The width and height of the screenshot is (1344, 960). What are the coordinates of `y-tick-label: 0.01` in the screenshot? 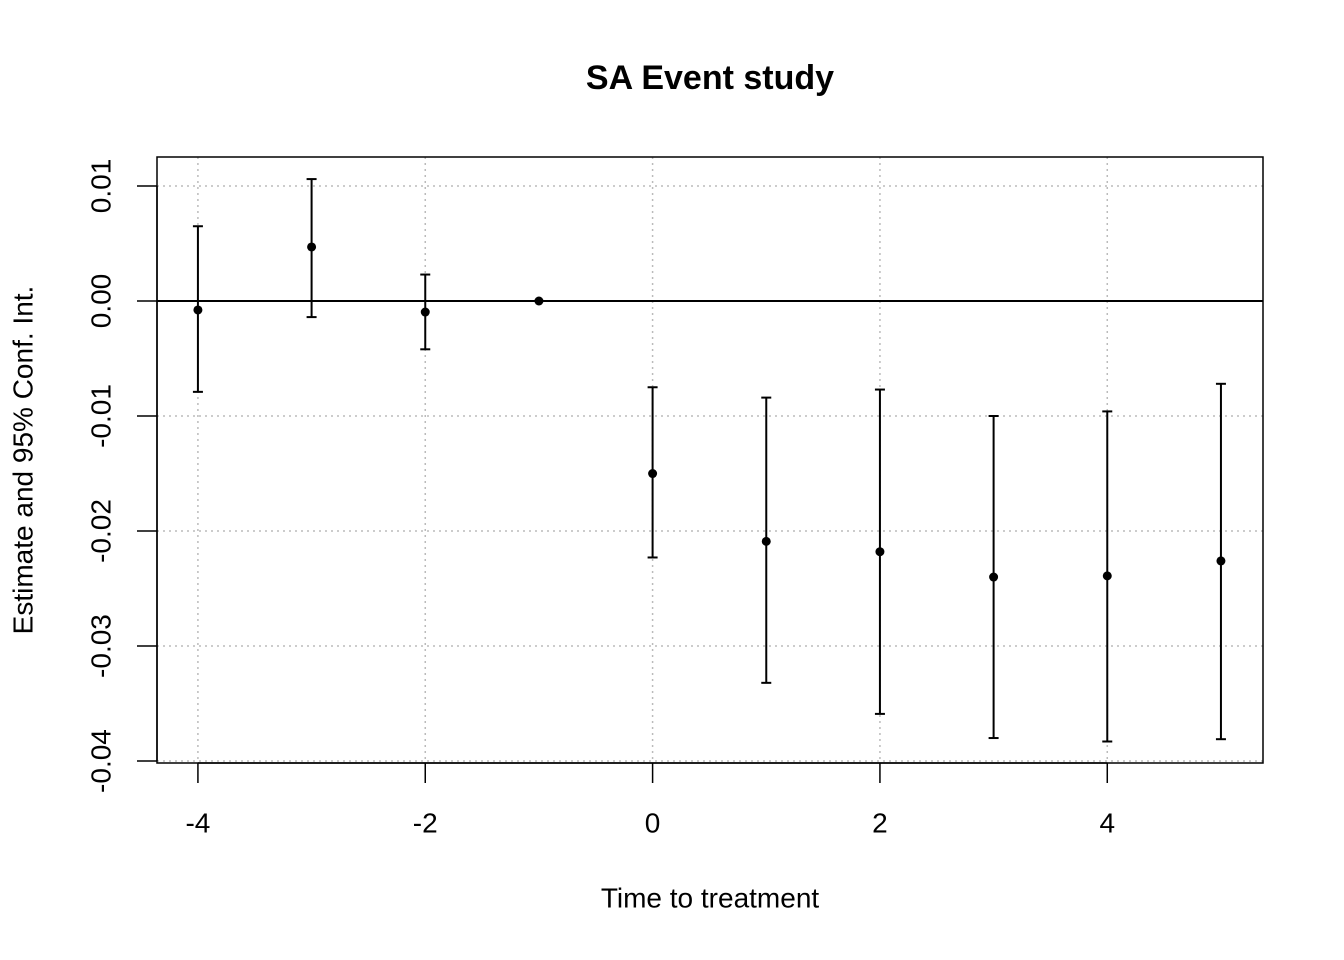 It's located at (100, 186).